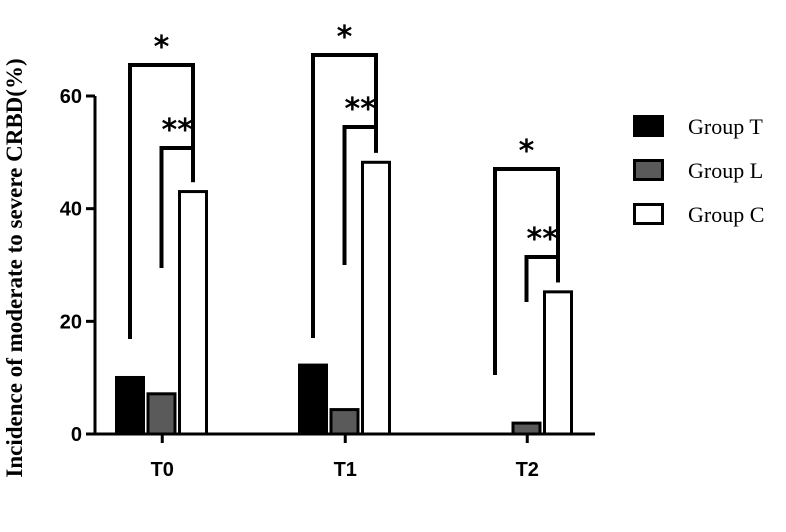 Image resolution: width=786 pixels, height=532 pixels. I want to click on y-ticks: 0 20 40 60, so click(77, 266).